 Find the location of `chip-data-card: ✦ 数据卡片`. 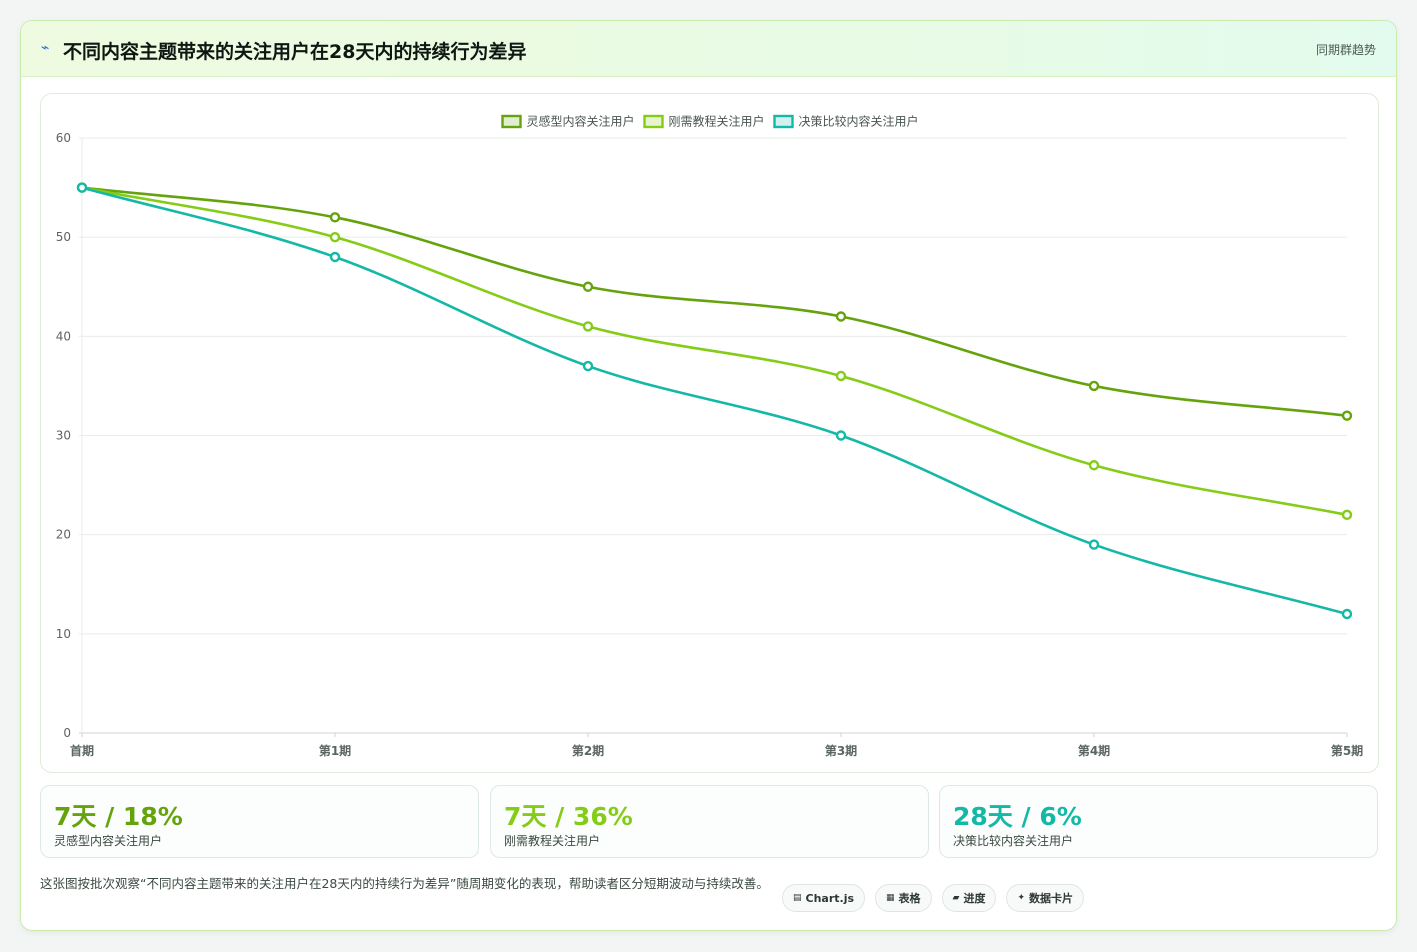

chip-data-card: ✦ 数据卡片 is located at coordinates (1045, 898).